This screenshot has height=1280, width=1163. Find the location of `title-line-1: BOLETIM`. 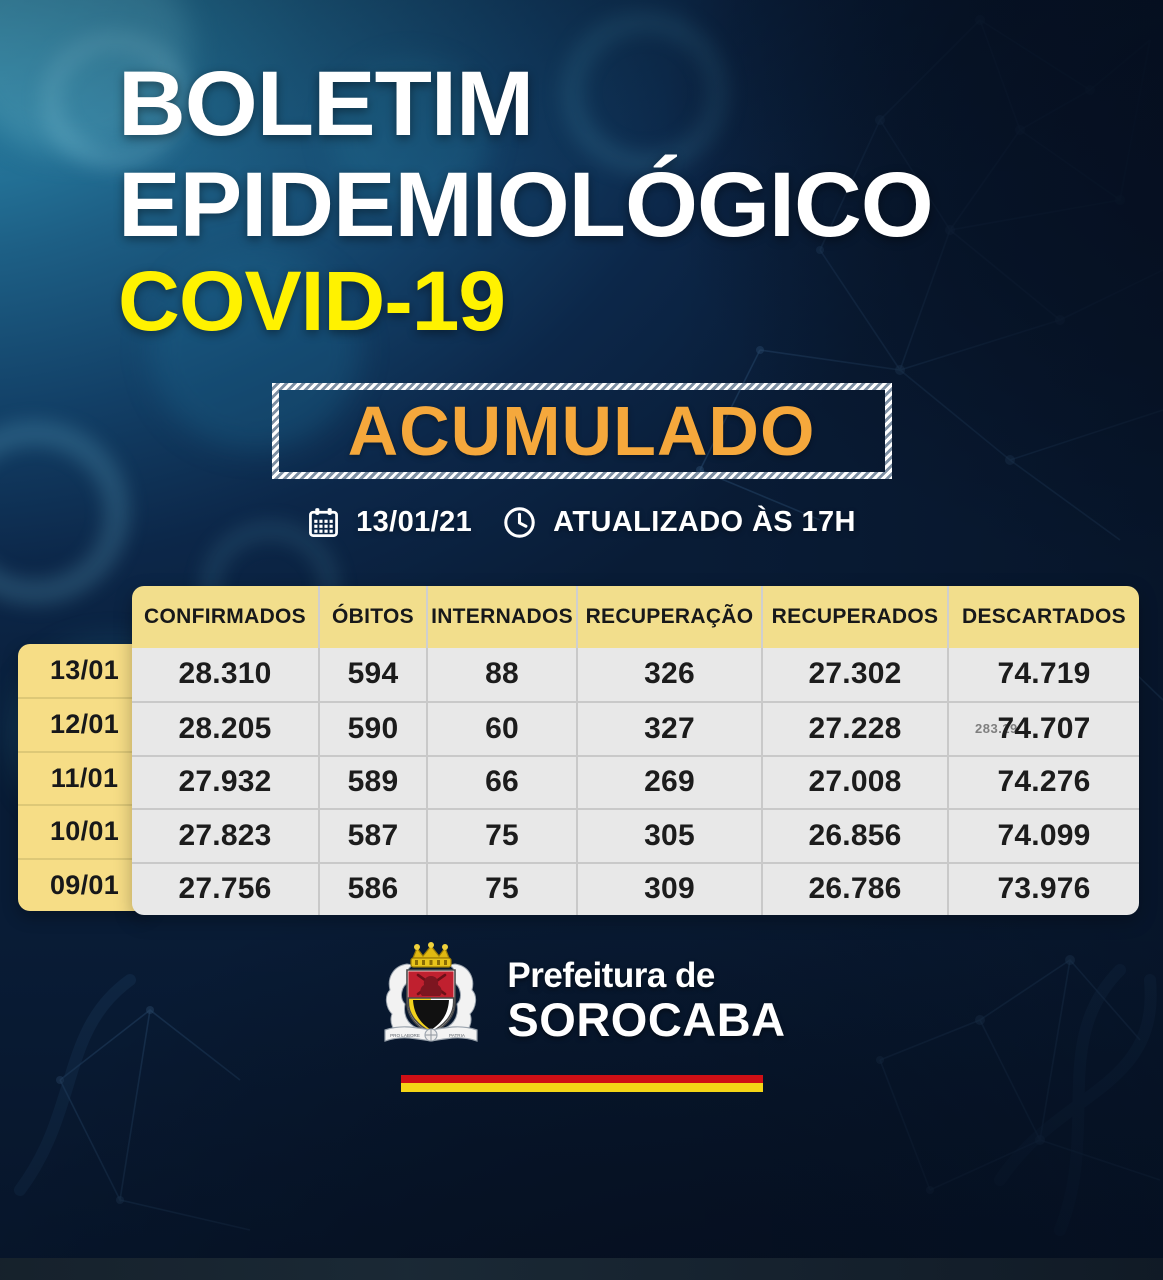

title-line-1: BOLETIM is located at coordinates (326, 104).